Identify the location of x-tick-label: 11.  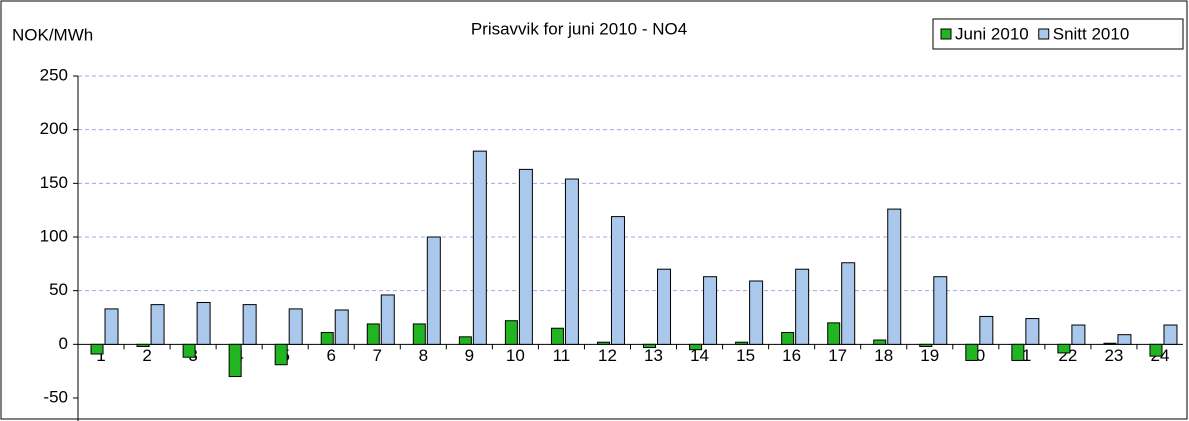
(562, 355).